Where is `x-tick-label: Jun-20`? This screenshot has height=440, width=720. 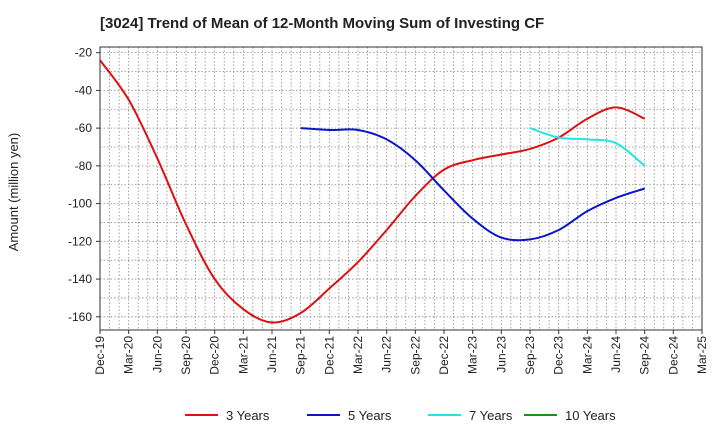 x-tick-label: Jun-20 is located at coordinates (157, 354).